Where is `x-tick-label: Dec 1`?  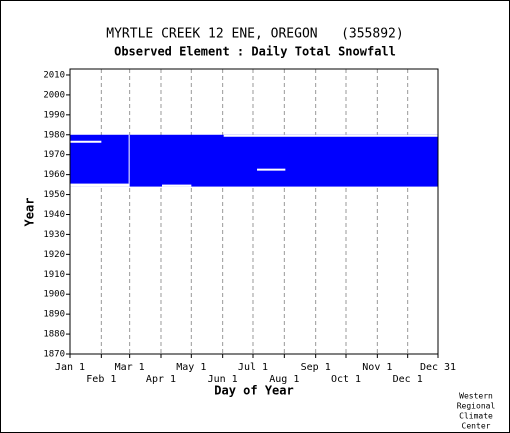 x-tick-label: Dec 1 is located at coordinates (408, 379).